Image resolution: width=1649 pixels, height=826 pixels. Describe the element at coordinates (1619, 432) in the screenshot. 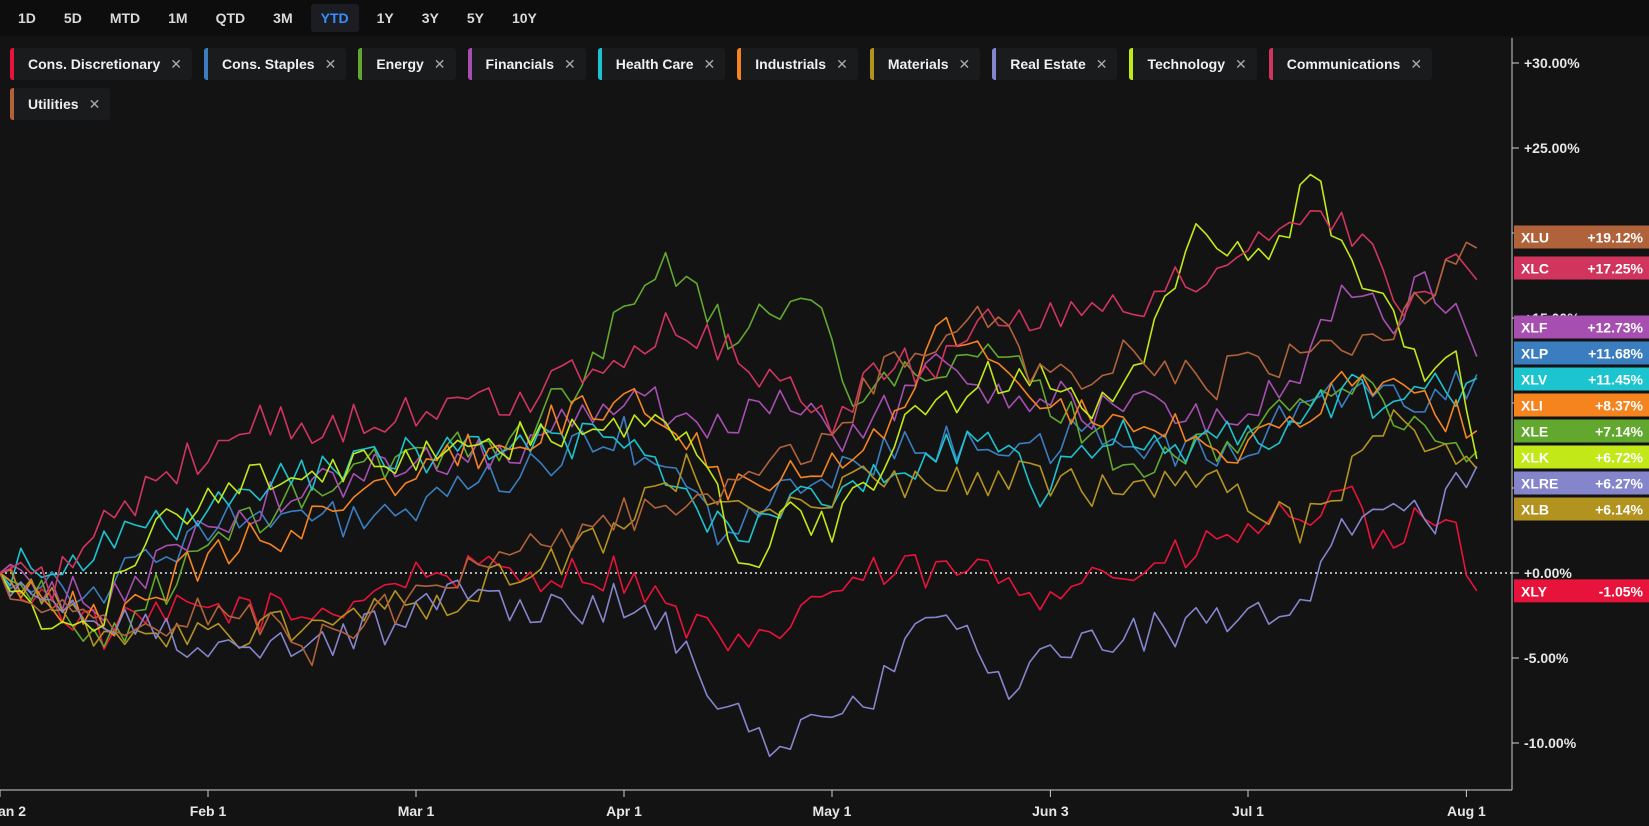

I see `end-label-value: +7.14%` at that location.